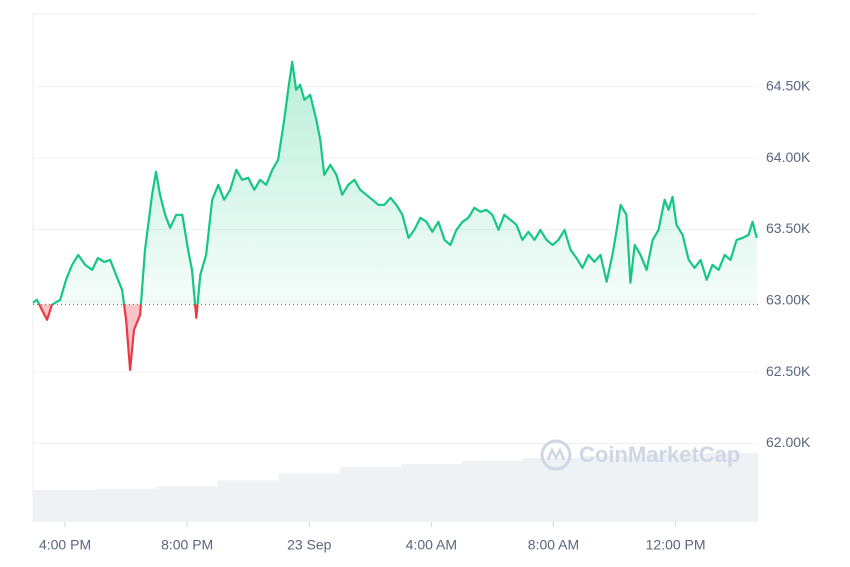 The height and width of the screenshot is (567, 850). I want to click on y-tick-label: 63.50K, so click(788, 228).